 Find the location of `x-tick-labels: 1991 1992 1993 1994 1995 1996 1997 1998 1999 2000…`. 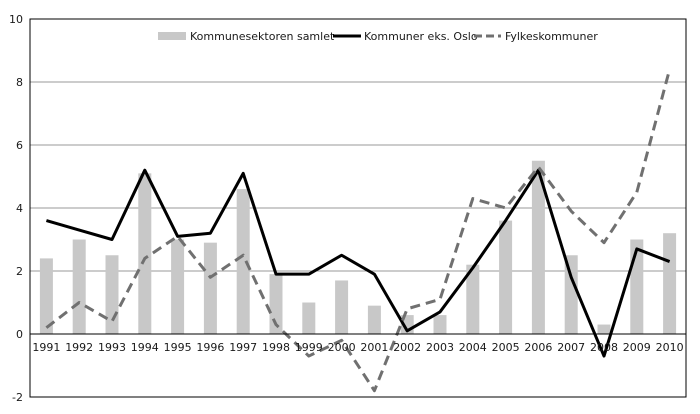

x-tick-labels: 1991 1992 1993 1994 1995 1996 1997 1998 1999 2000… is located at coordinates (357, 347).